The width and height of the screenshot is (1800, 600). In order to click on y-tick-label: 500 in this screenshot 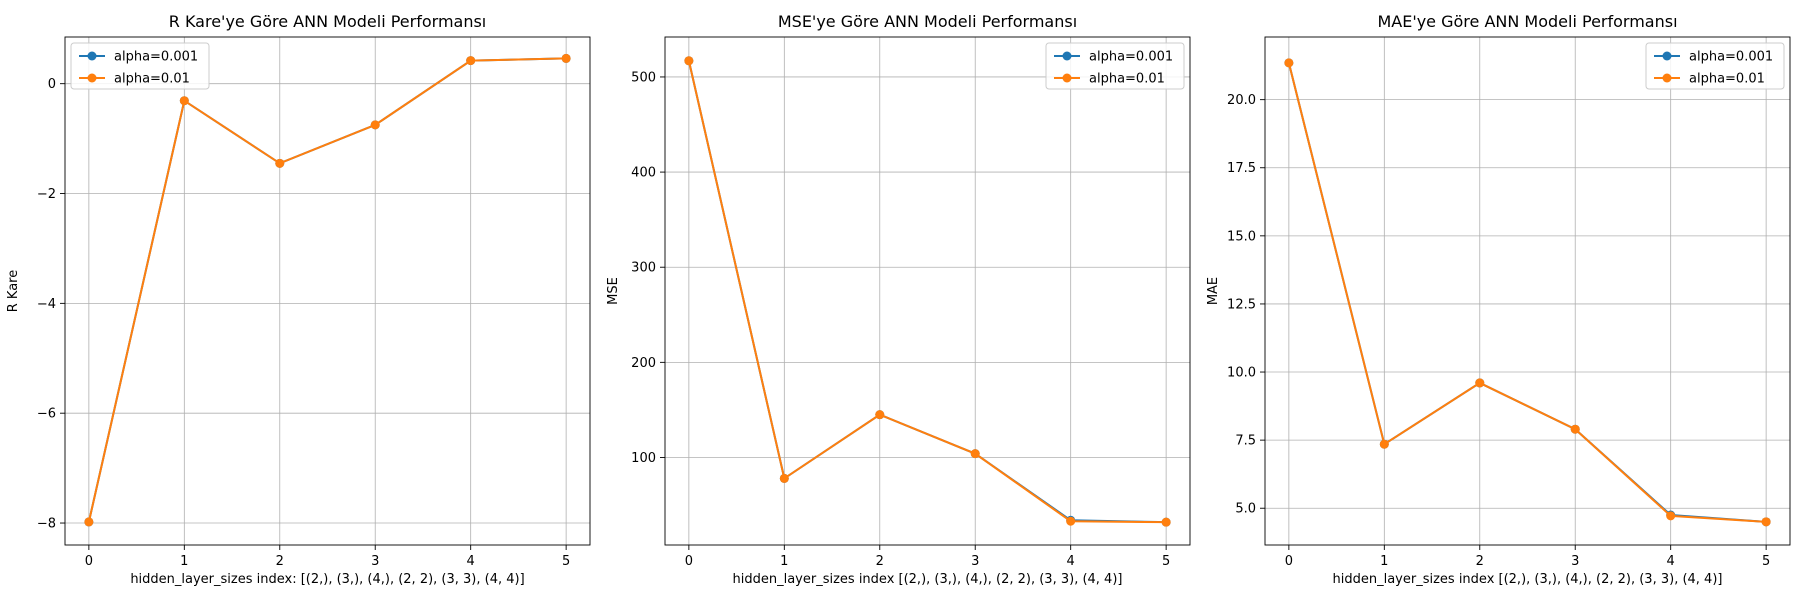, I will do `click(643, 77)`.